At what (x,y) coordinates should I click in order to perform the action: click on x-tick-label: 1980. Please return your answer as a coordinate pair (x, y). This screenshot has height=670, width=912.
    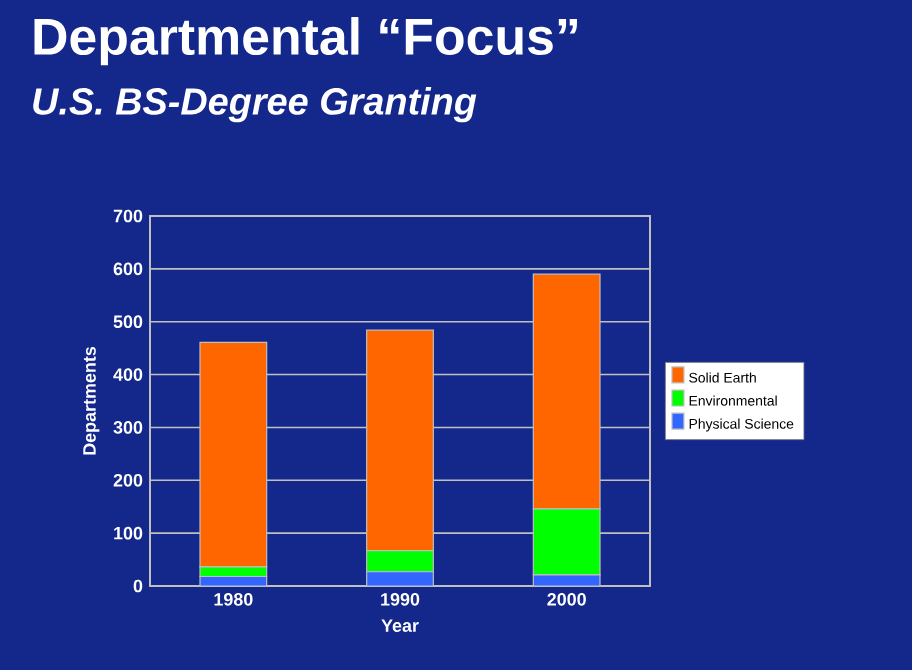
    Looking at the image, I should click on (233, 599).